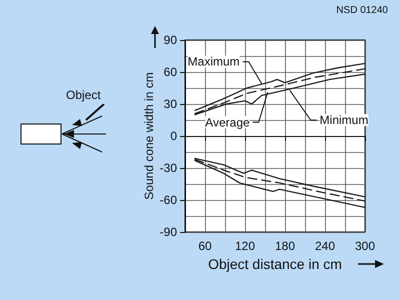  What do you see at coordinates (171, 72) in the screenshot?
I see `y-tick-label: 60` at bounding box center [171, 72].